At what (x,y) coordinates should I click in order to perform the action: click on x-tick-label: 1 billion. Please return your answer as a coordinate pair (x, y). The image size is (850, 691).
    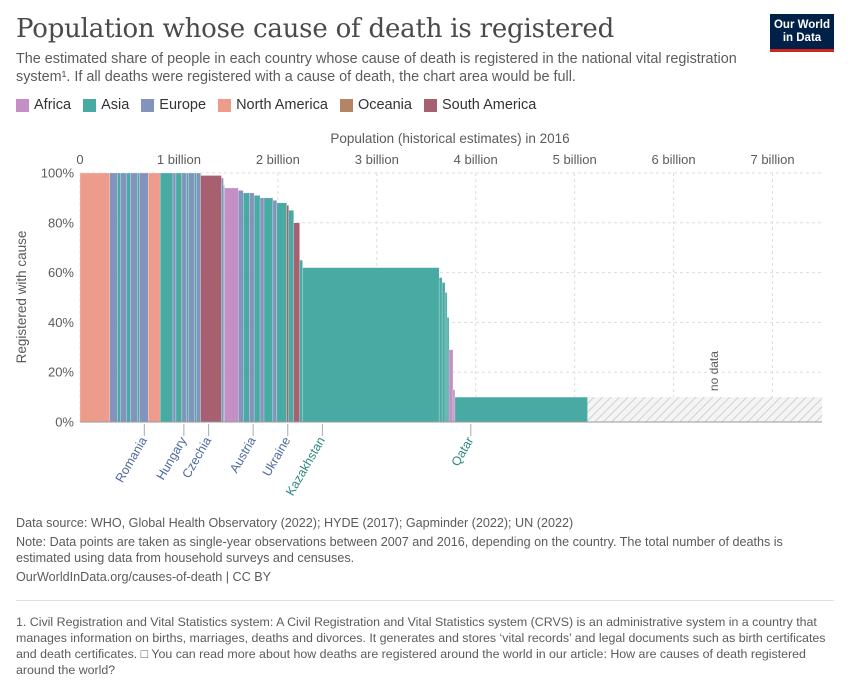
    Looking at the image, I should click on (179, 159).